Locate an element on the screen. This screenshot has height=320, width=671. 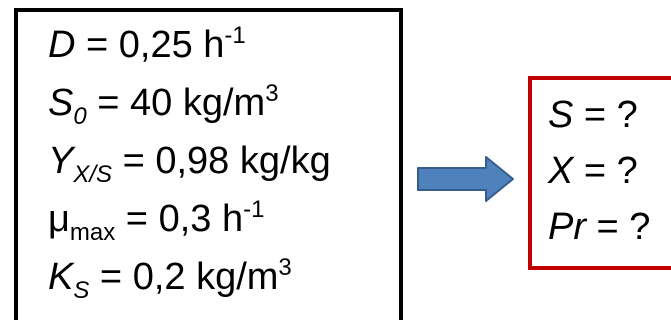
substrate-feed-exponent: 3 is located at coordinates (272, 93).